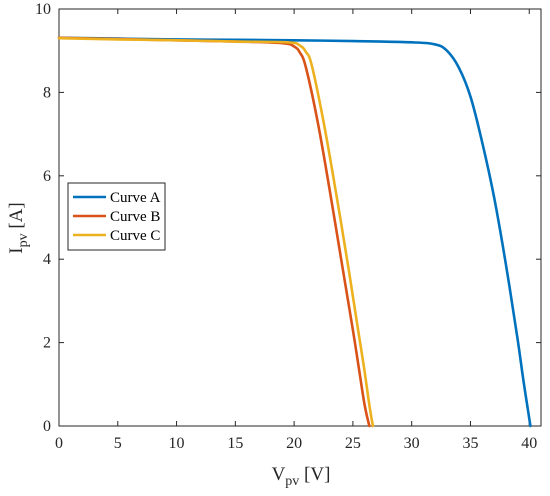  I want to click on x-tick-label: 10, so click(177, 443).